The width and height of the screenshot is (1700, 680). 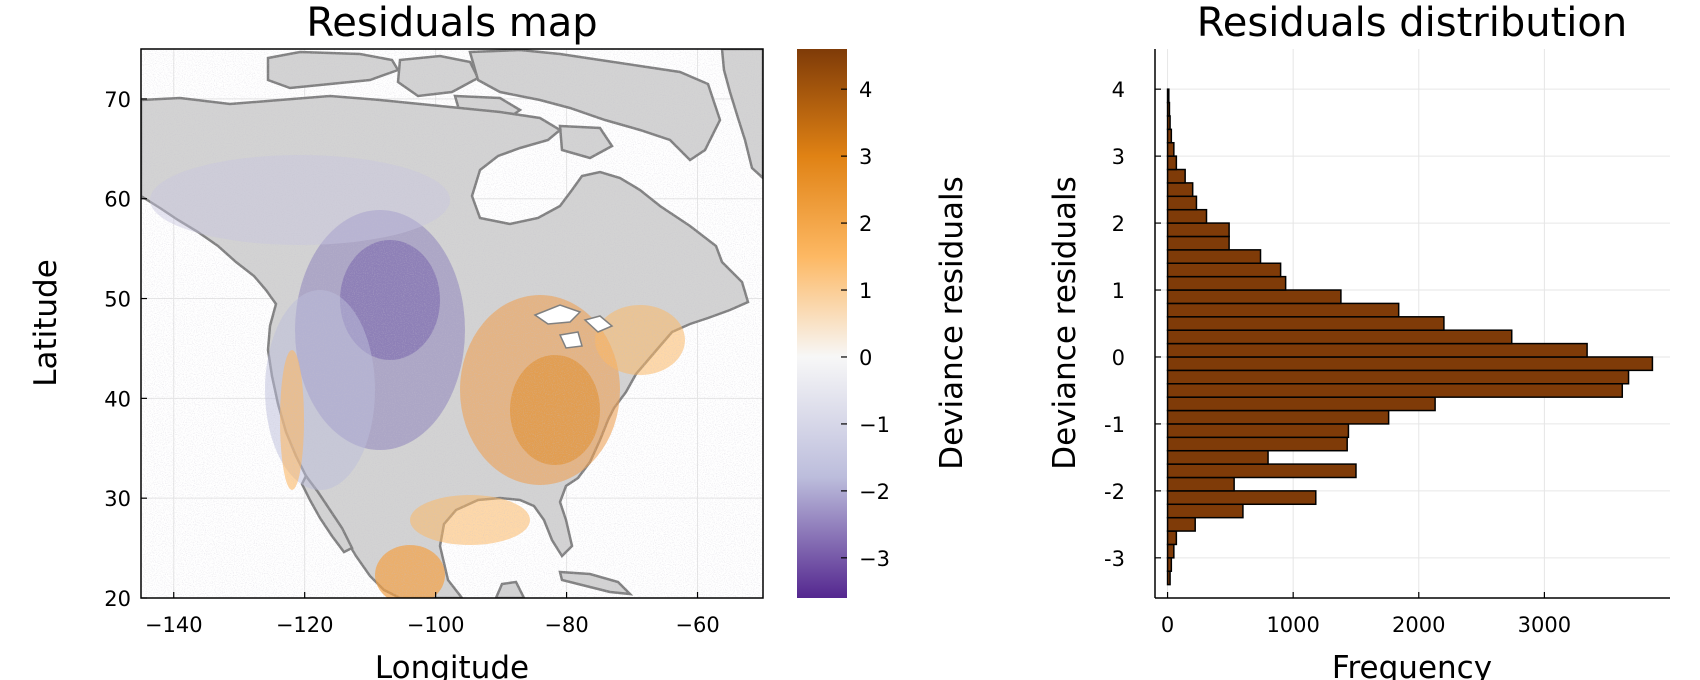 What do you see at coordinates (865, 358) in the screenshot?
I see `colorbar-tick-label-3: 0` at bounding box center [865, 358].